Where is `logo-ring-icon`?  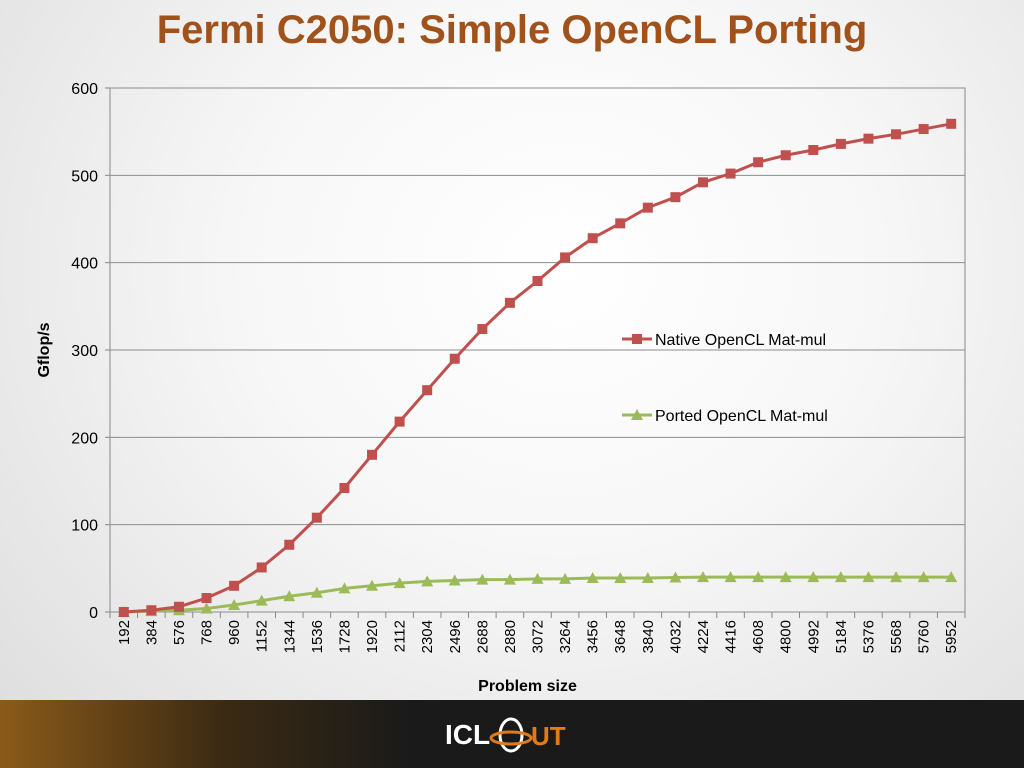 logo-ring-icon is located at coordinates (511, 735).